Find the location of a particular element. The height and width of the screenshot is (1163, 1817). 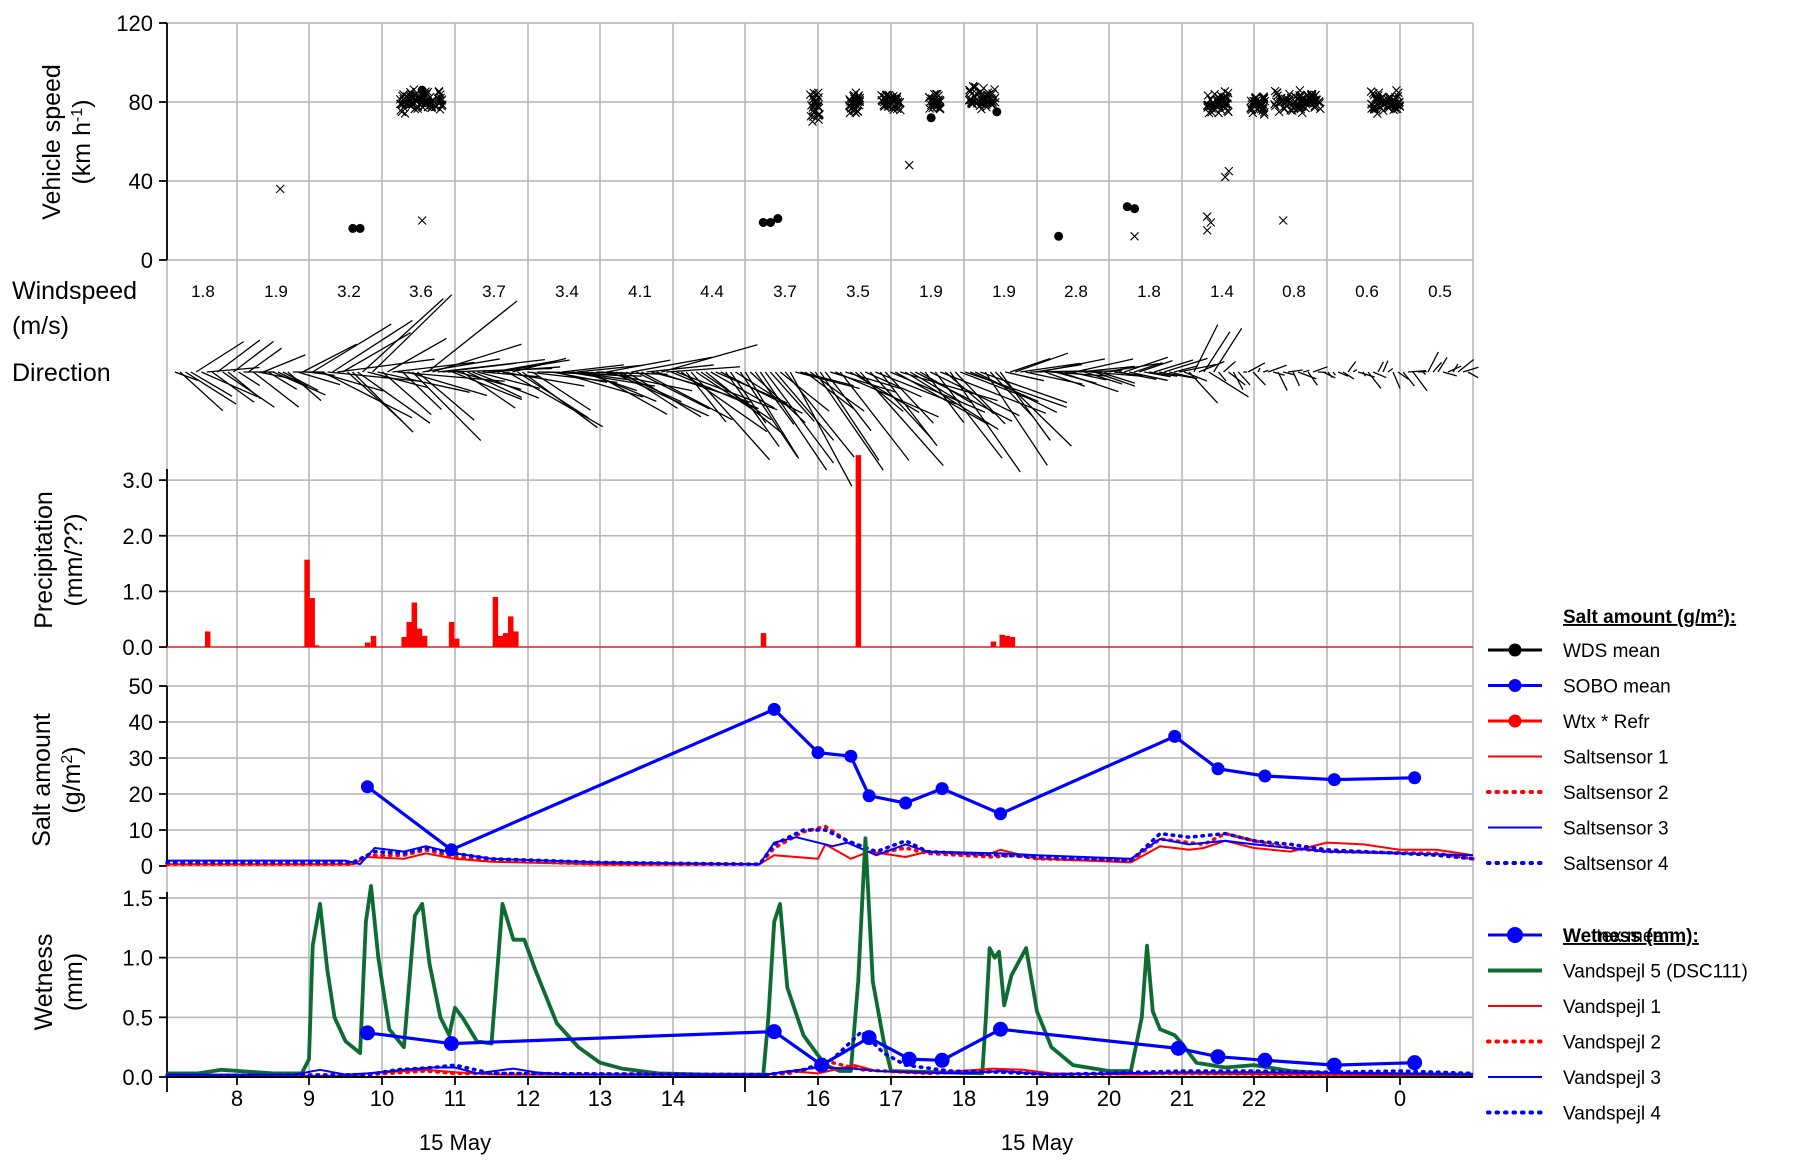

x-tick-label: 19 is located at coordinates (1037, 1098).